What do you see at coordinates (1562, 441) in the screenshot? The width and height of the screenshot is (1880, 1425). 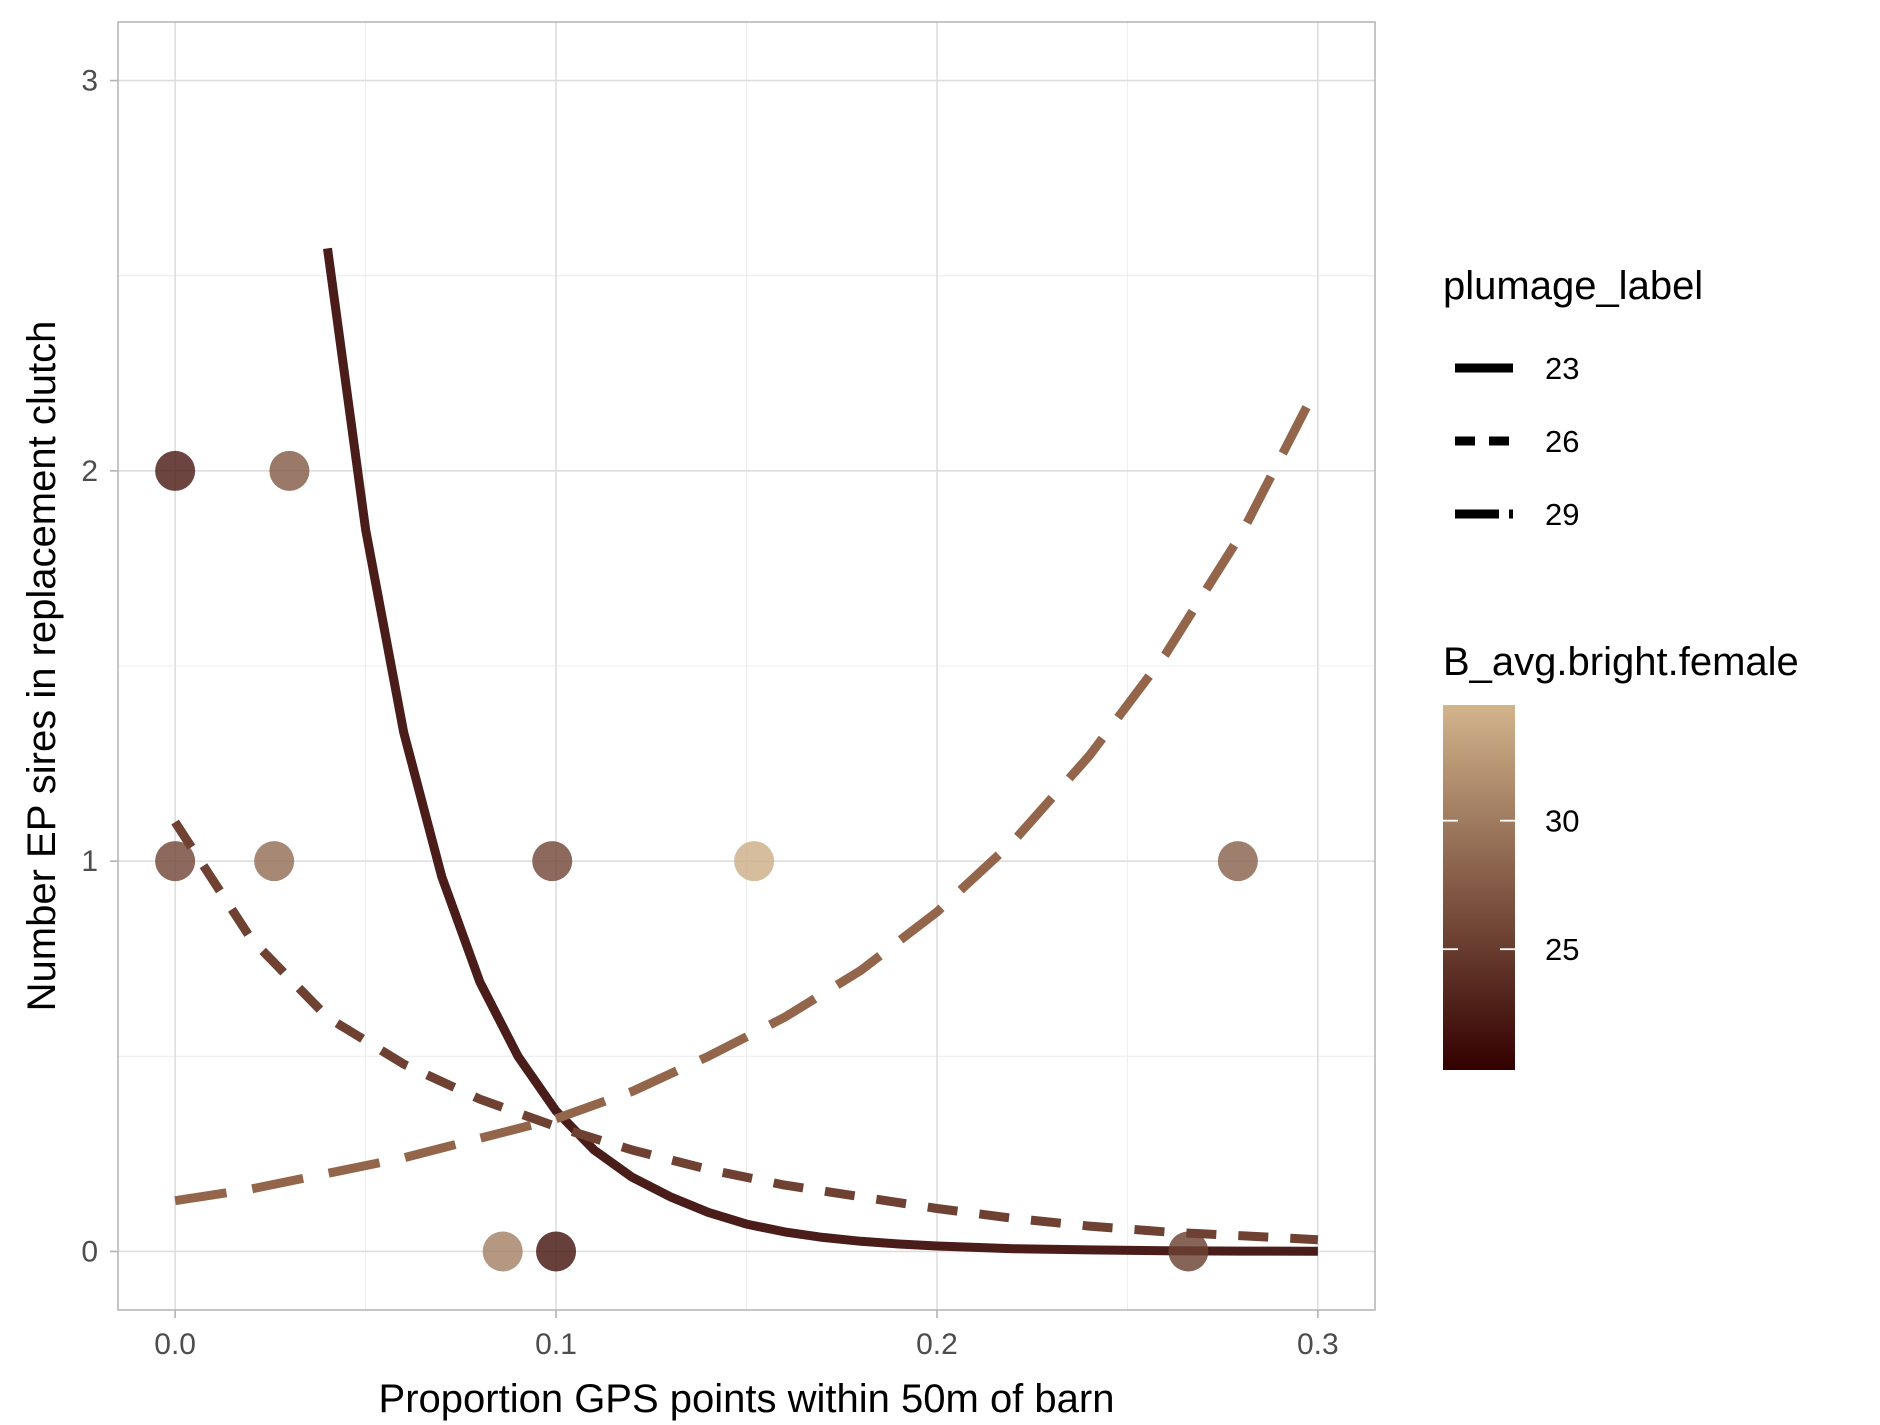 I see `linetype-legend-label-26: 26` at bounding box center [1562, 441].